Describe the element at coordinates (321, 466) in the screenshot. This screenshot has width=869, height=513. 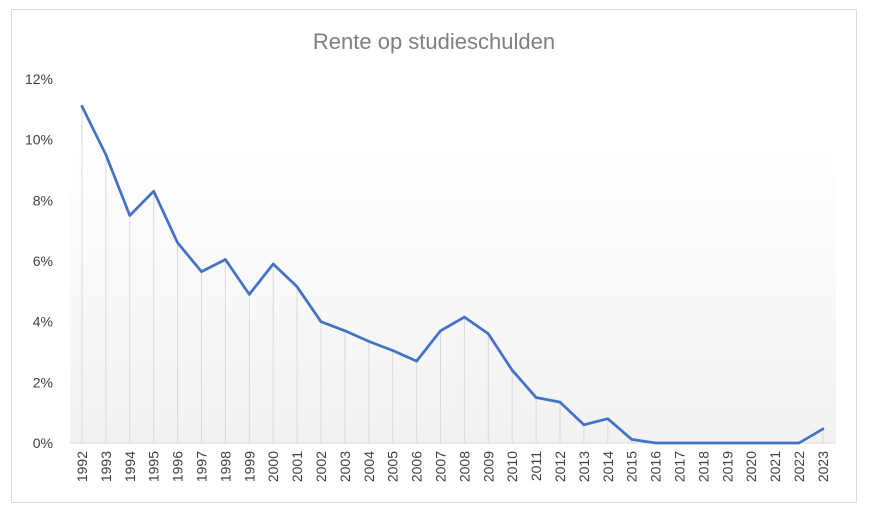
I see `x-tick-label: 2002` at that location.